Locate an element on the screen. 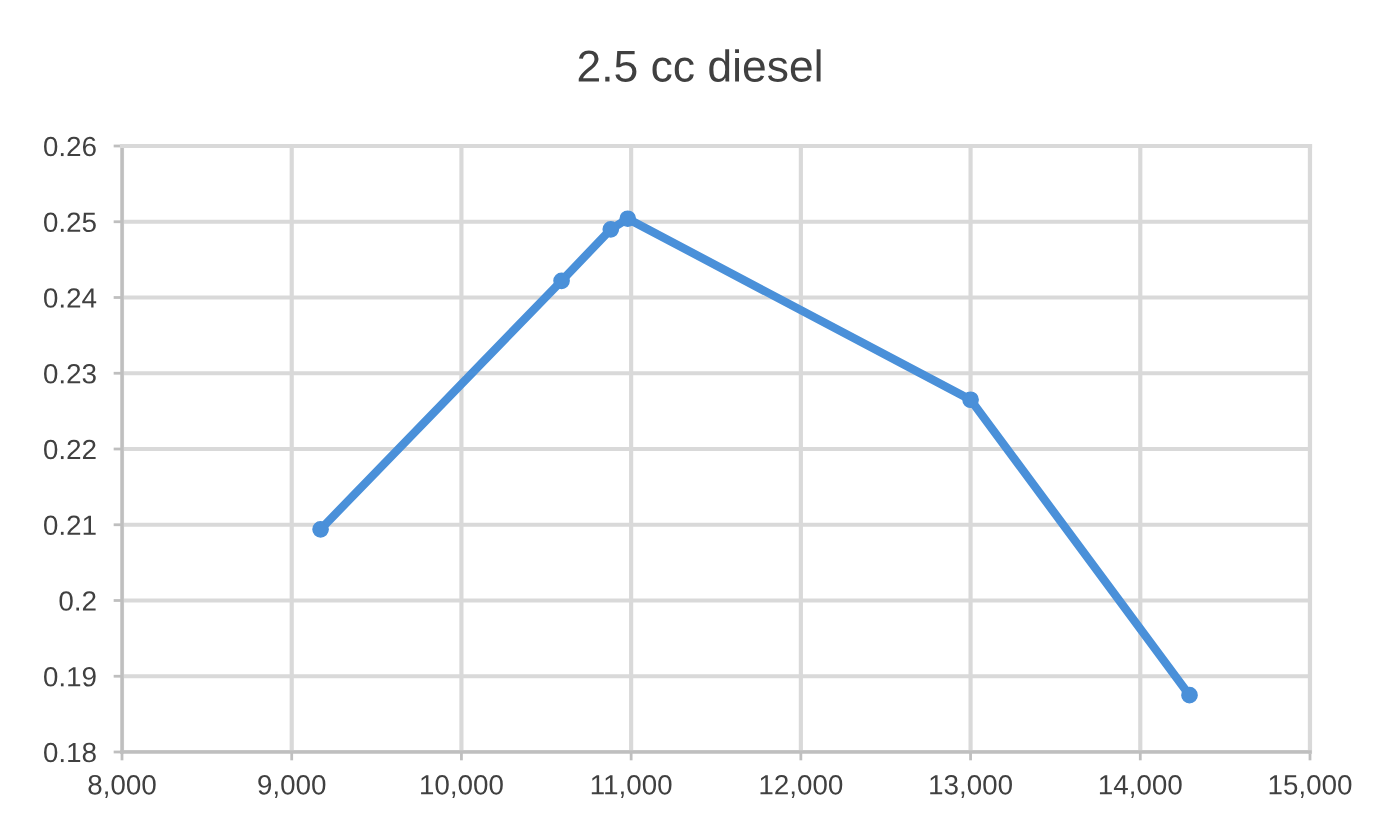 Image resolution: width=1400 pixels, height=839 pixels. y-tick-label: 0.23 is located at coordinates (70, 373).